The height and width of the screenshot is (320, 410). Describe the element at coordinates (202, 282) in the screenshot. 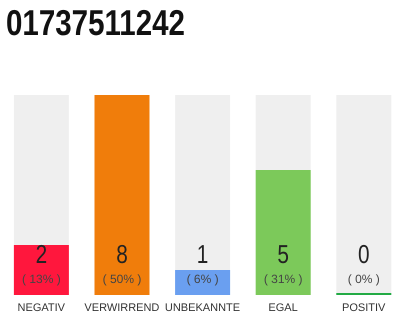

I see `bar` at that location.